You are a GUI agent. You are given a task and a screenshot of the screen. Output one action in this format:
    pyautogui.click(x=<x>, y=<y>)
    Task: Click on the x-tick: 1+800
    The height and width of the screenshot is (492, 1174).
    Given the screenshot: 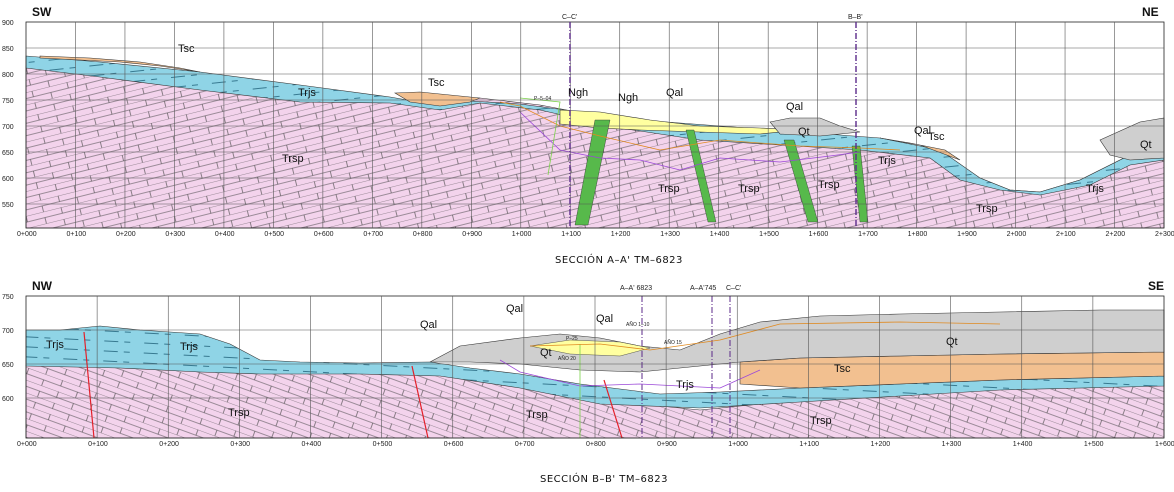 What is the action you would take?
    pyautogui.click(x=918, y=234)
    